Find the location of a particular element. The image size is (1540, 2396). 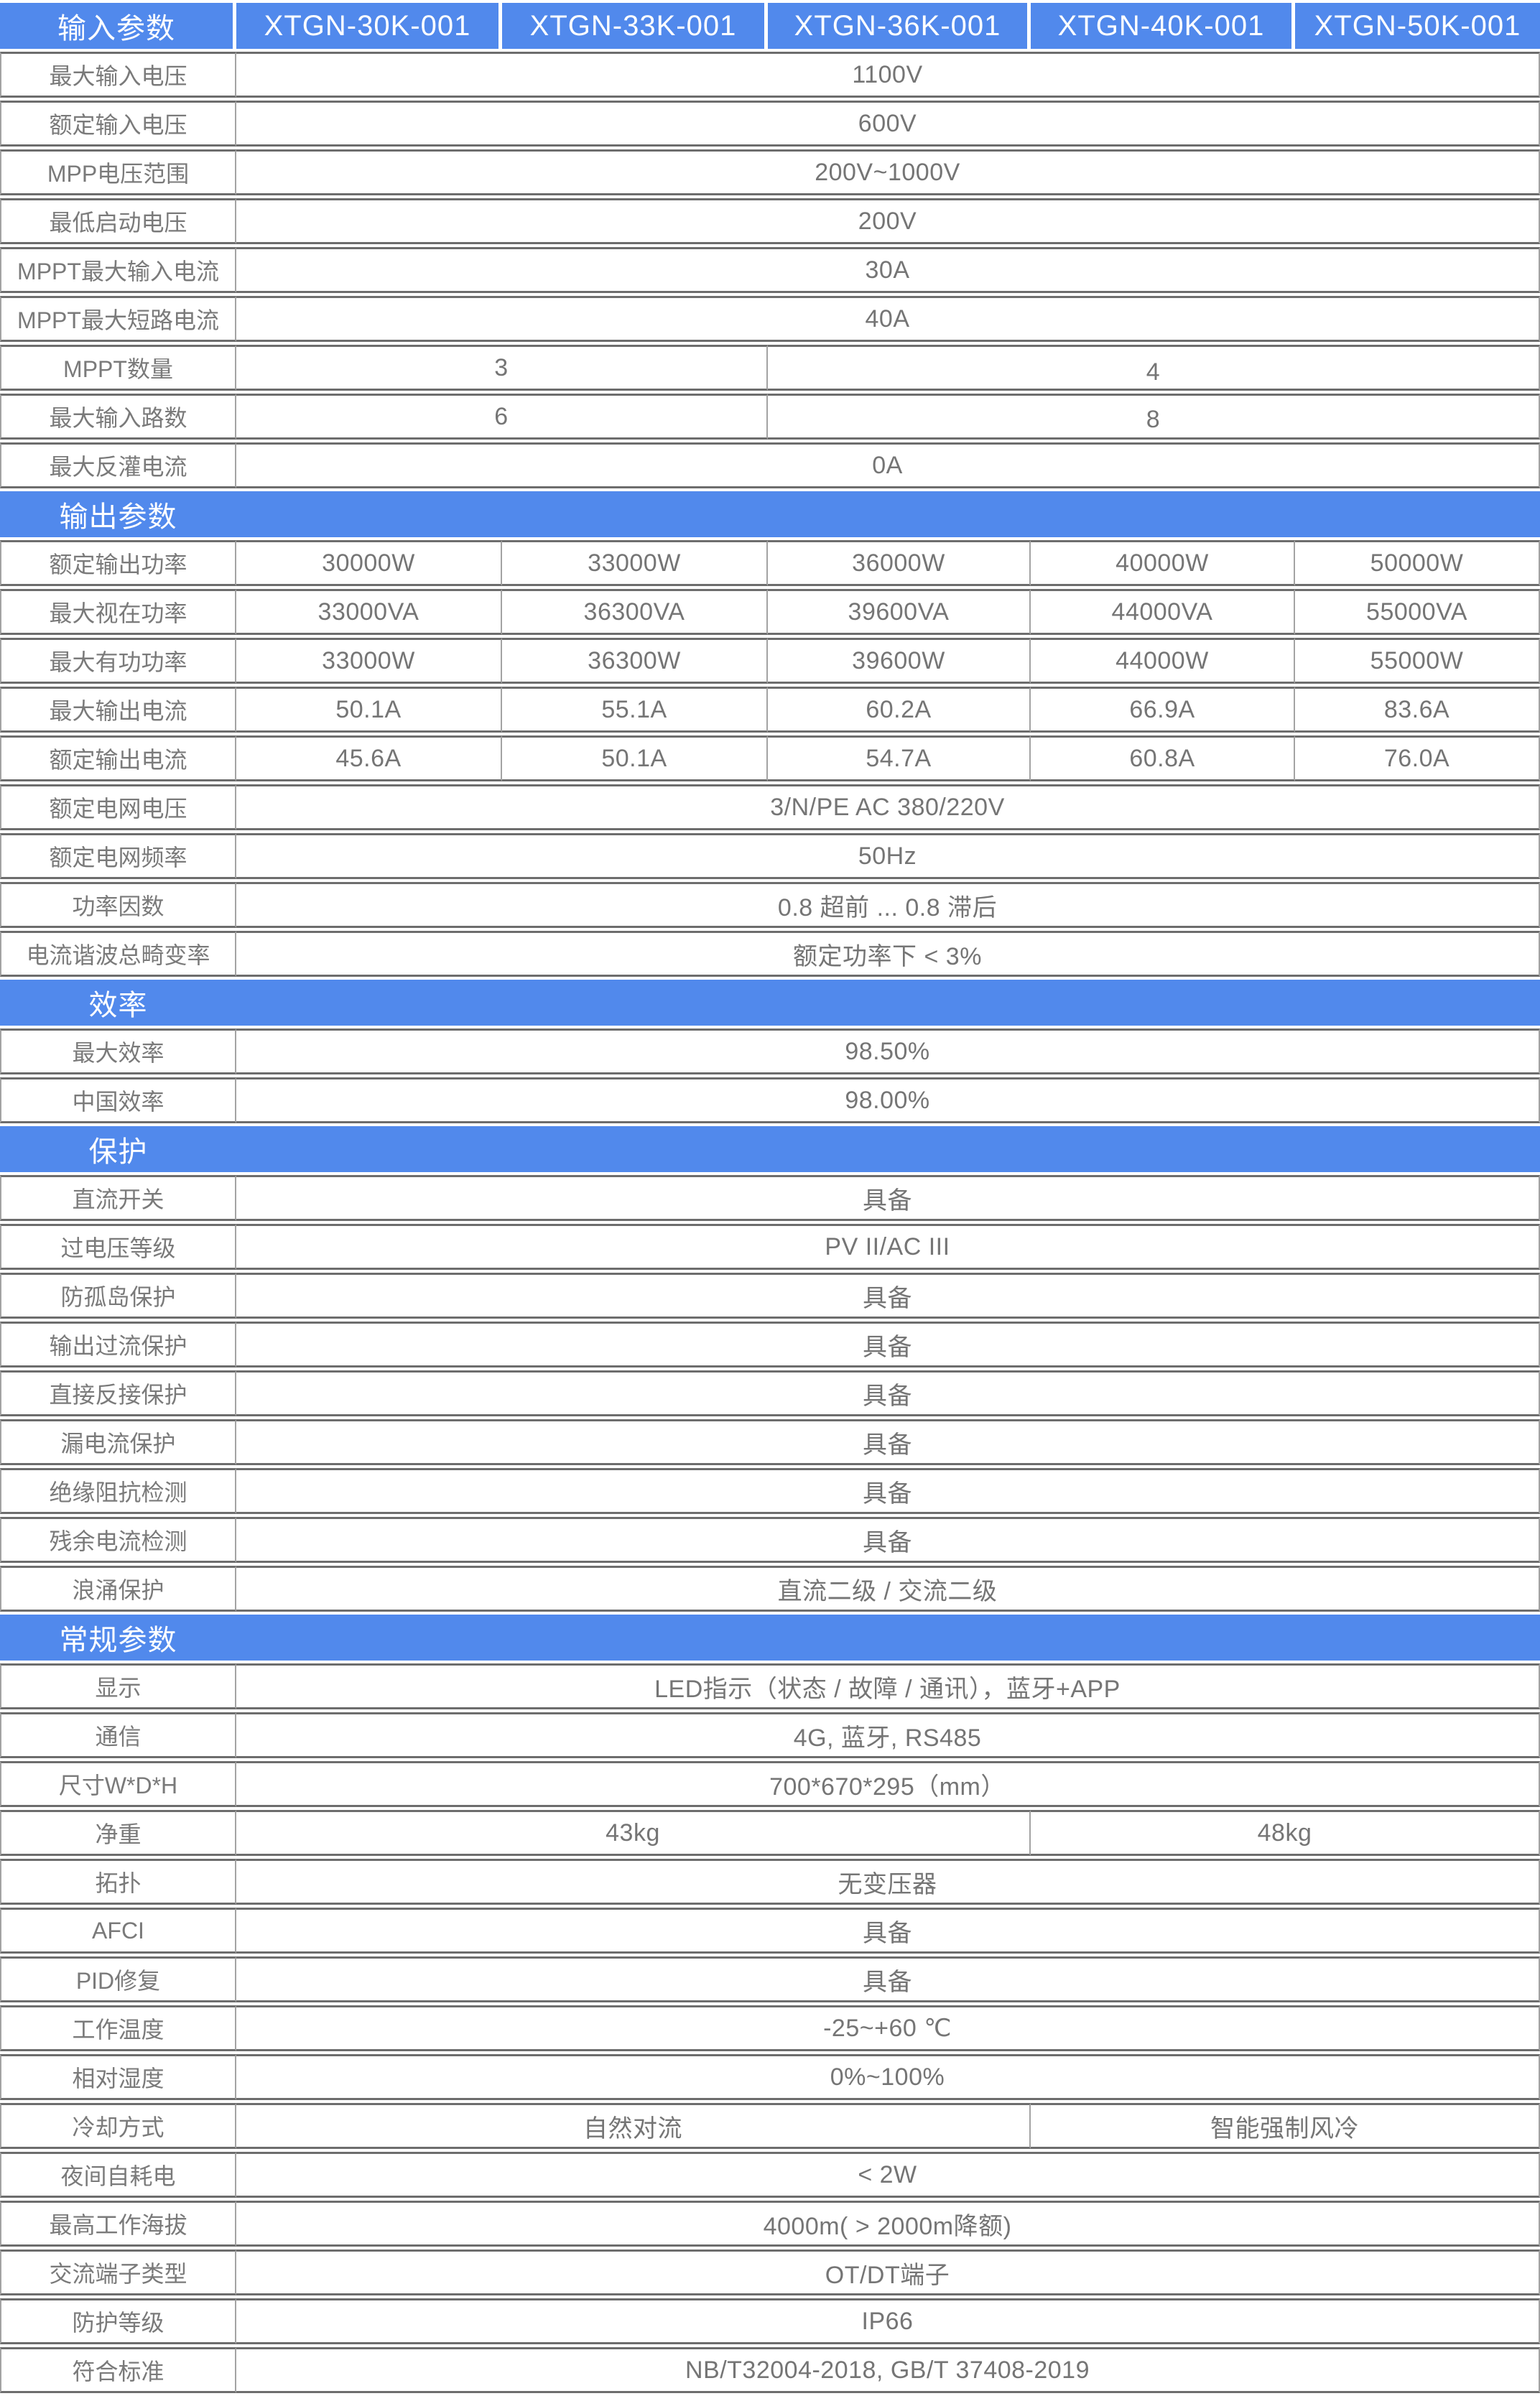

spec-value-cell: 700*670*295（mm） is located at coordinates (888, 1784).